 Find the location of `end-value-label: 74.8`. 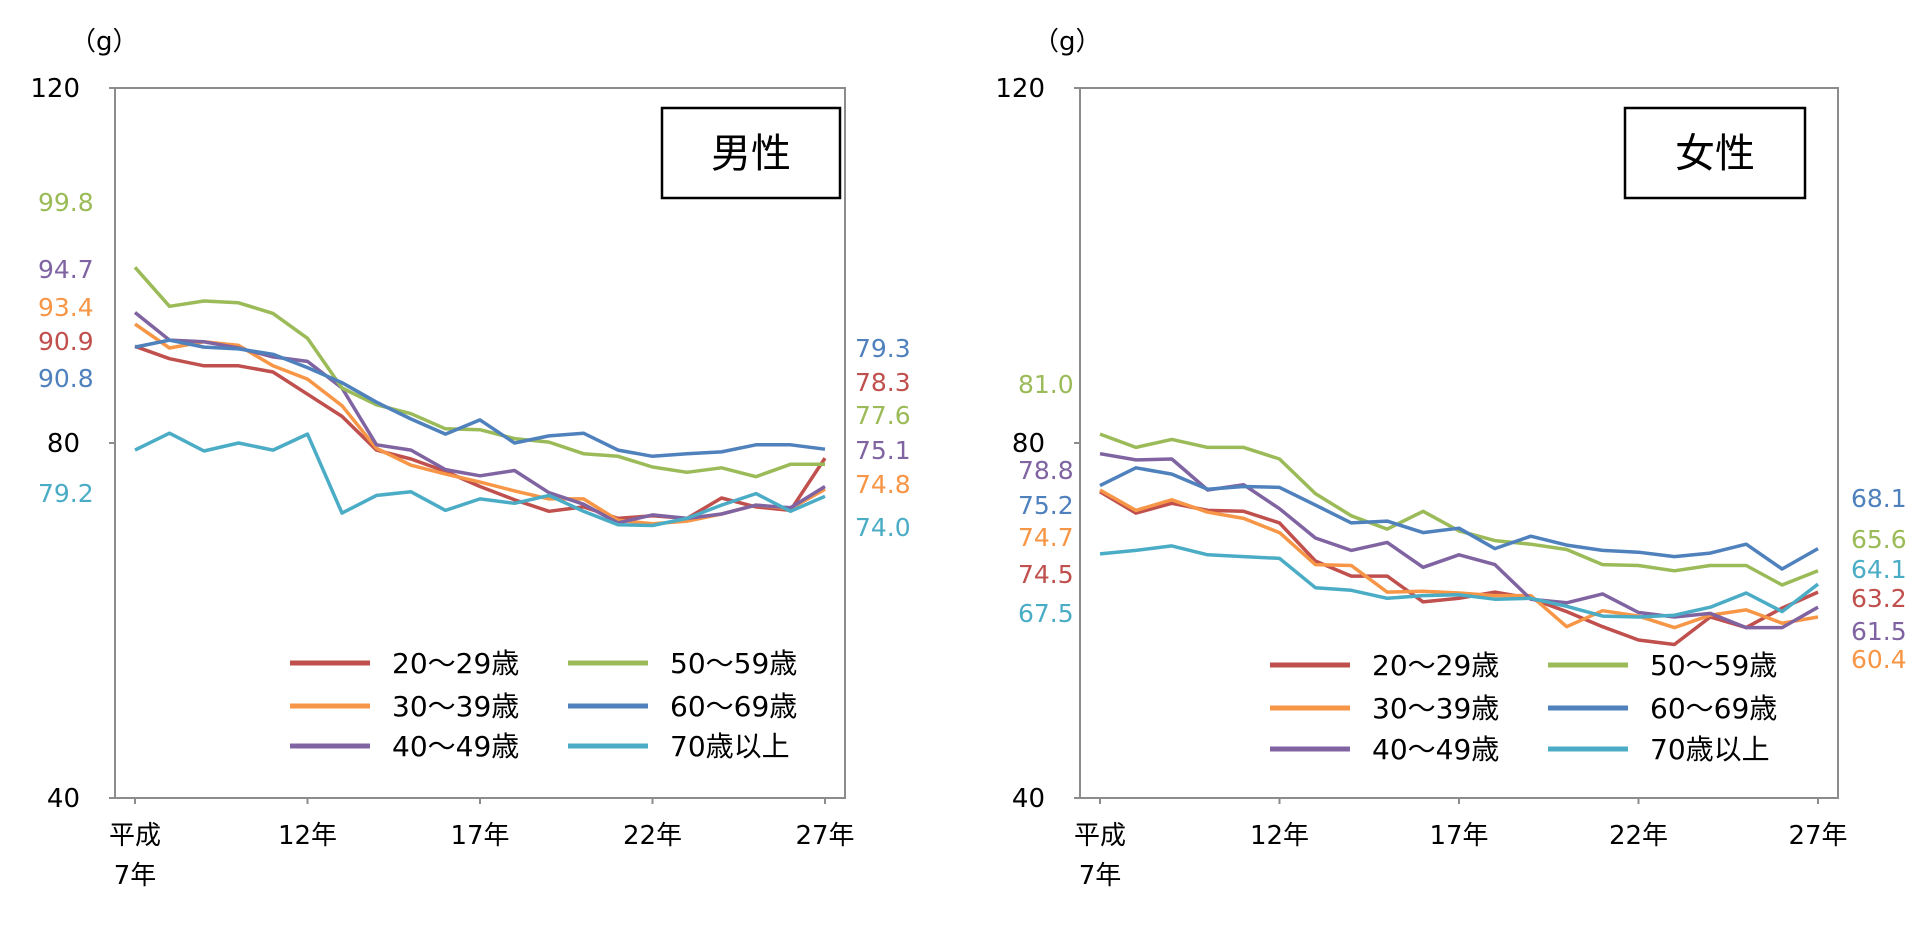

end-value-label: 74.8 is located at coordinates (883, 484).